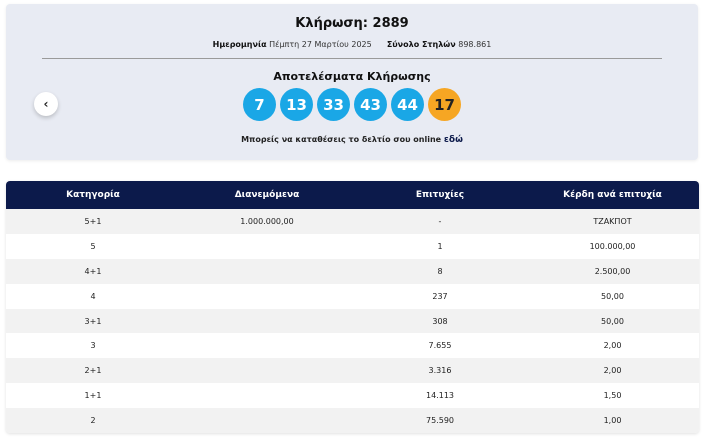  Describe the element at coordinates (352, 76) in the screenshot. I see `results-title: Αποτελέσματα Κλήρωσης` at that location.